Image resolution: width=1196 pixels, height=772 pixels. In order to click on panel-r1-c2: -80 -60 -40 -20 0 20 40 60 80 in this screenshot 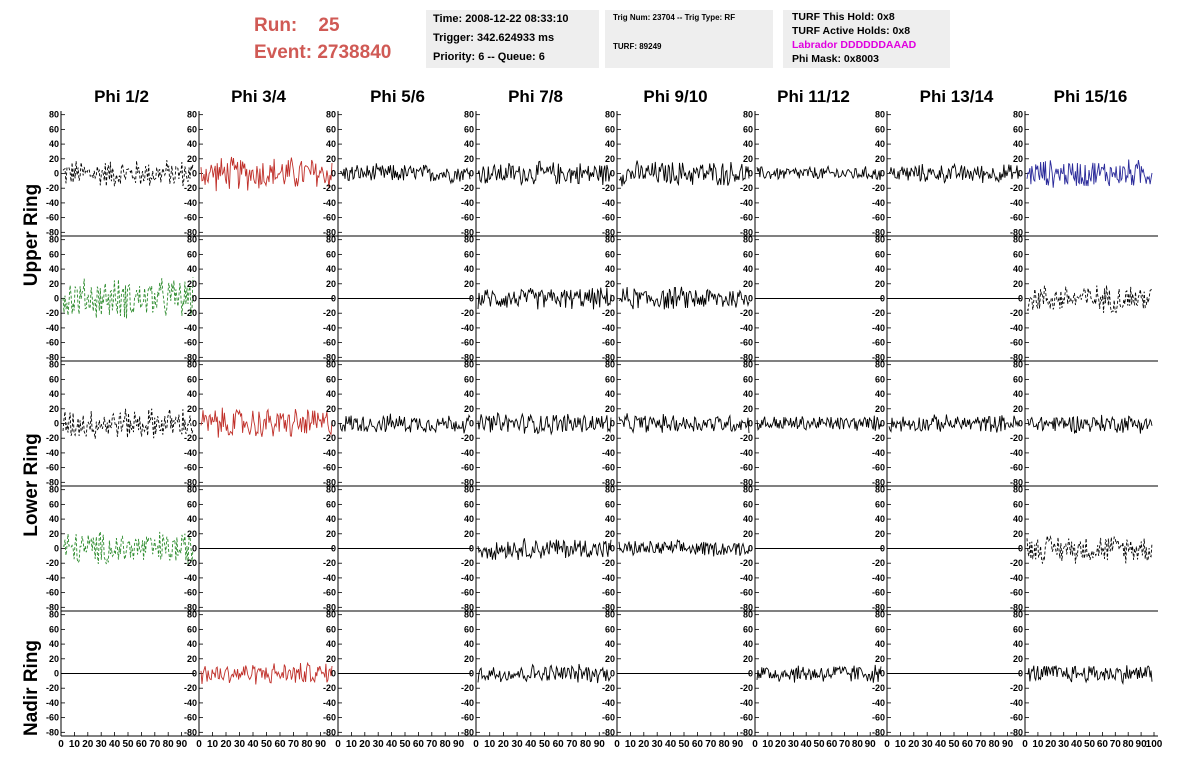, I will do `click(399, 298)`.